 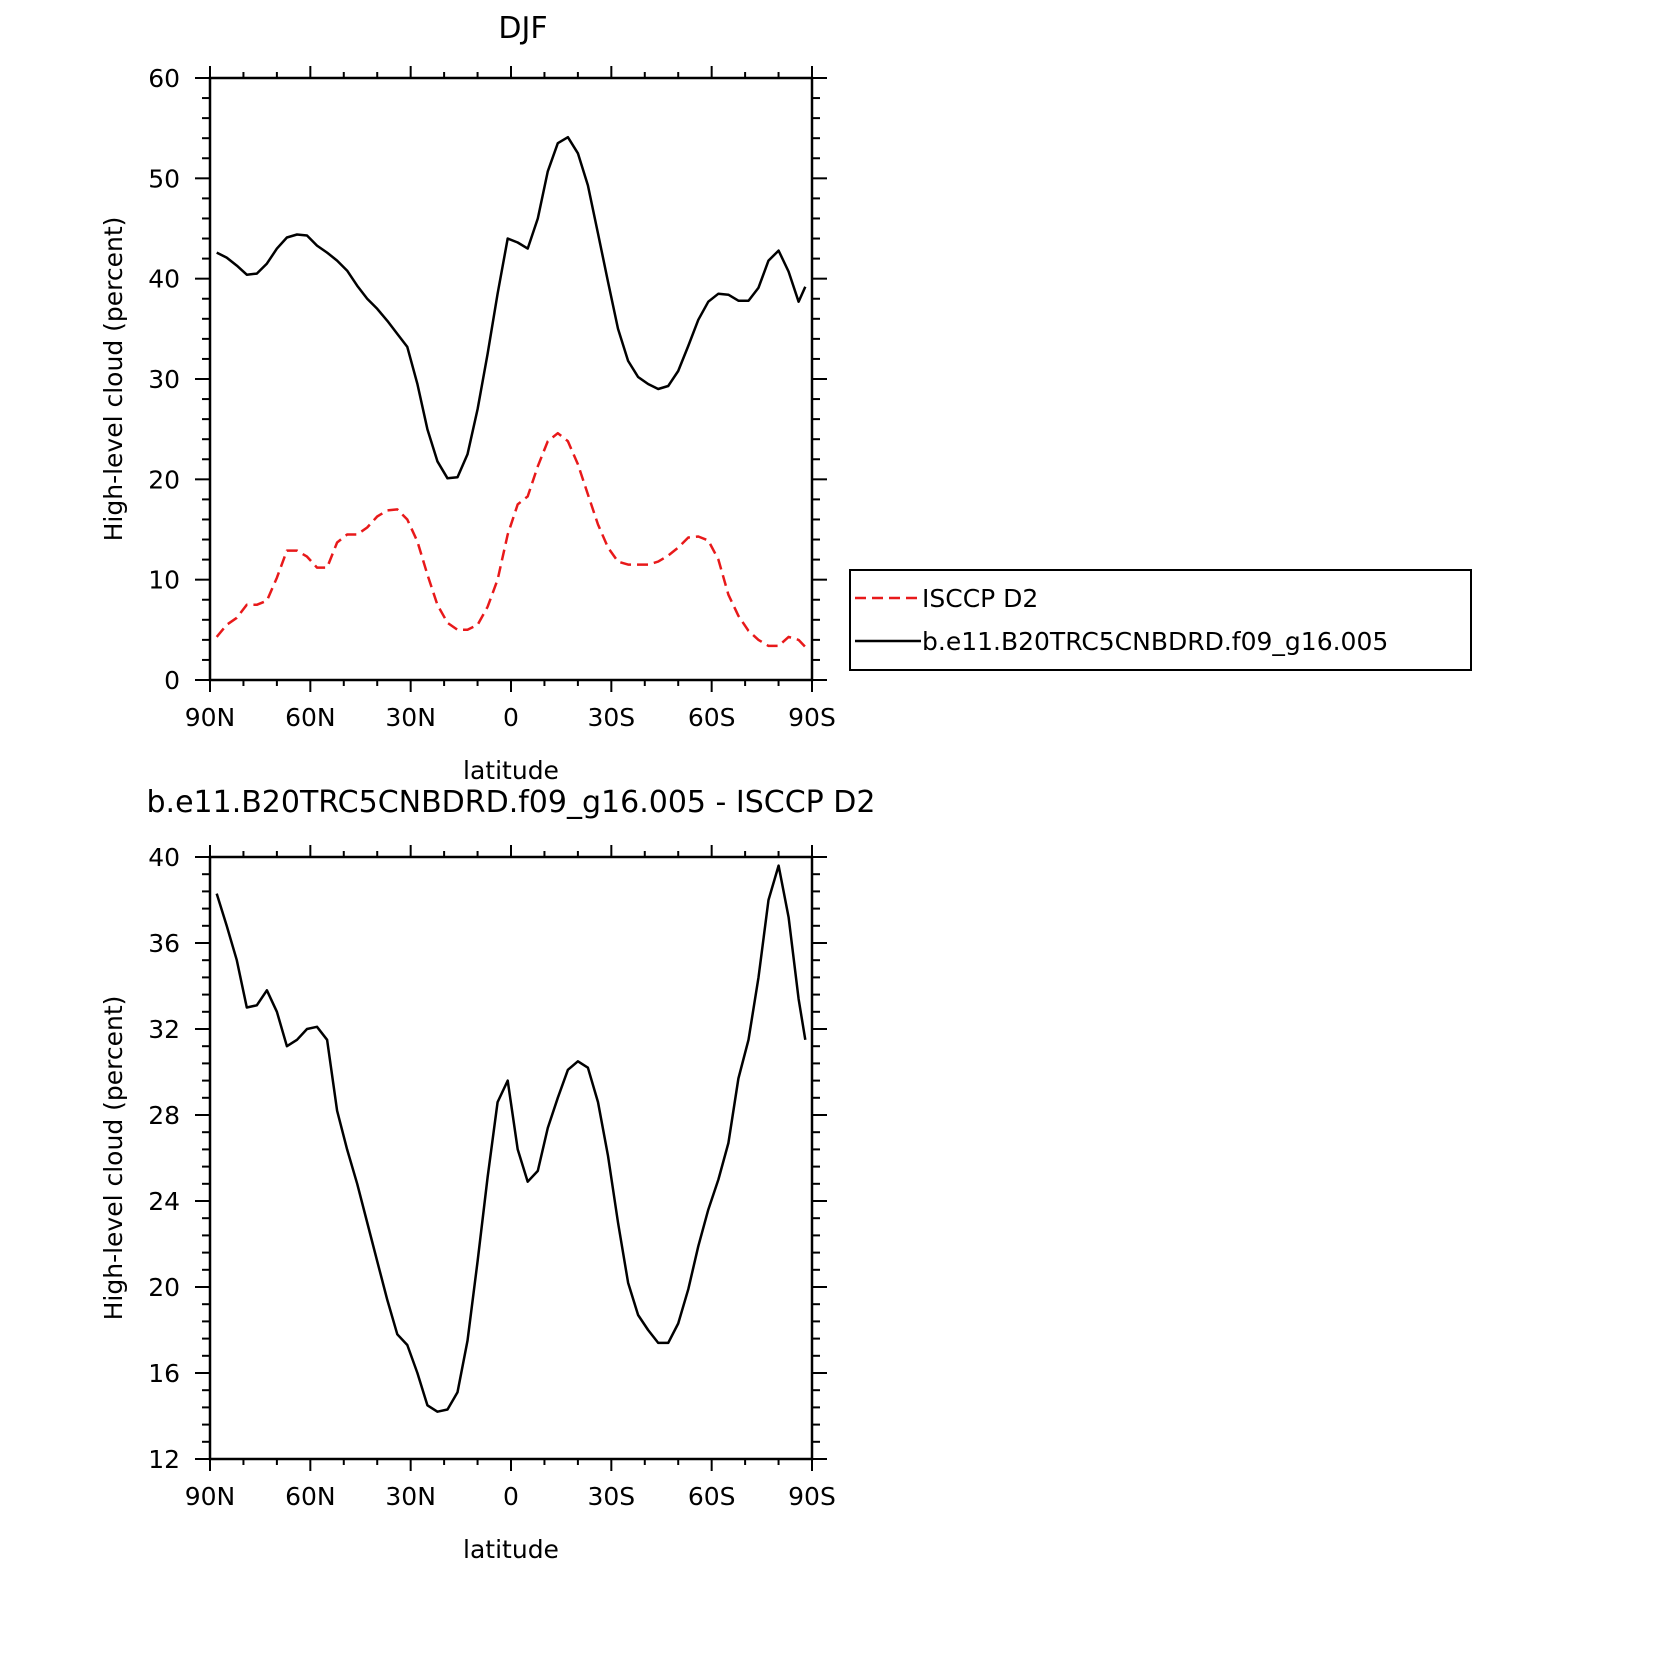 I want to click on legend-label-model: b.e11.B20TRC5CNBDRD.f09_g16.005, so click(x=1155, y=641).